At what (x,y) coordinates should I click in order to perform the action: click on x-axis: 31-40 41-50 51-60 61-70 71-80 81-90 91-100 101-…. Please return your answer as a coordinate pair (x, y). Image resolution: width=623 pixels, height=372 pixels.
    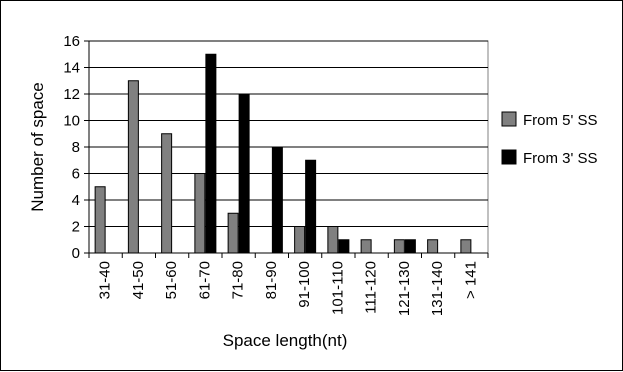
    Looking at the image, I should click on (288, 284).